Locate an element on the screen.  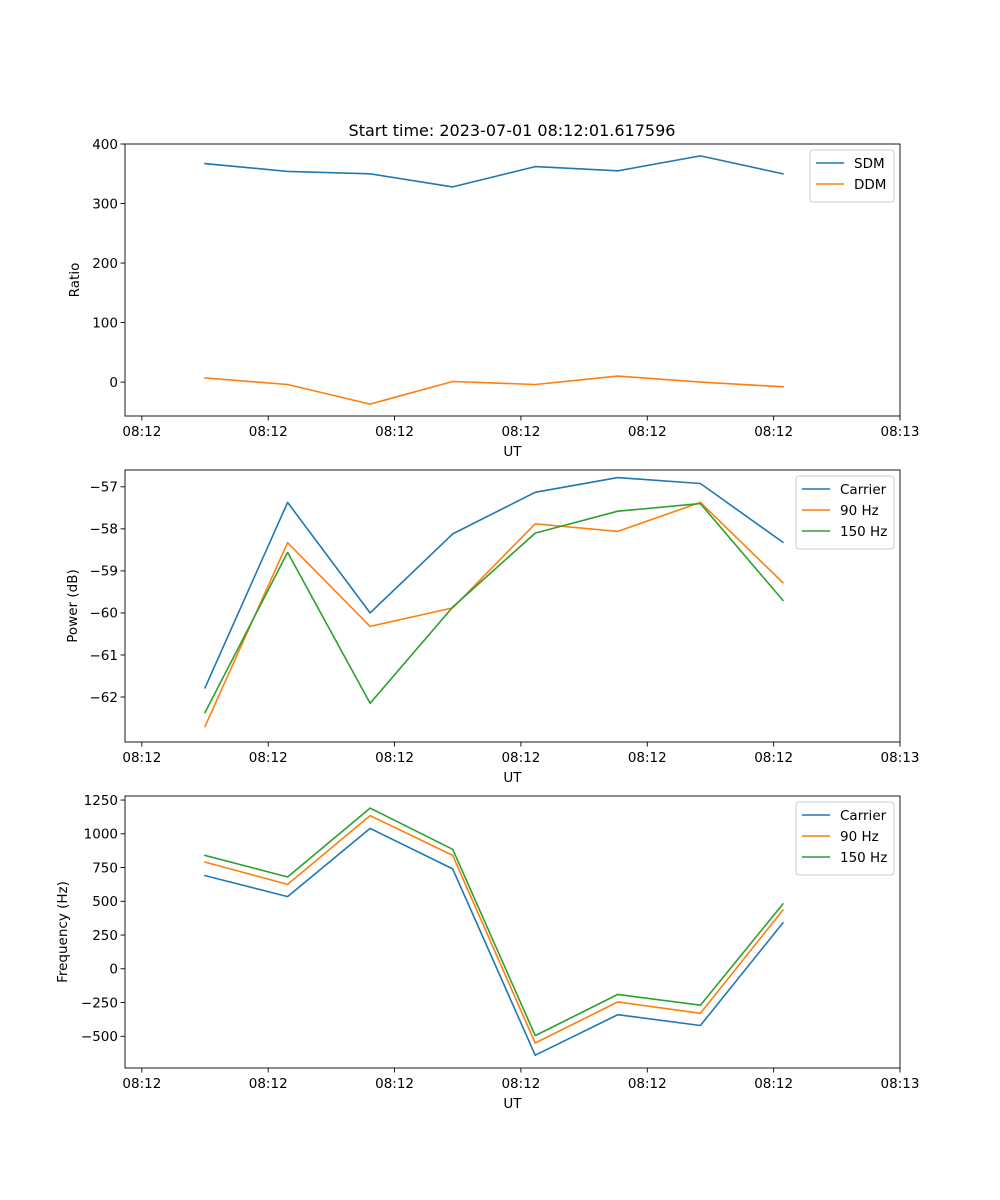
y-tick-label: −500 is located at coordinates (99, 1037).